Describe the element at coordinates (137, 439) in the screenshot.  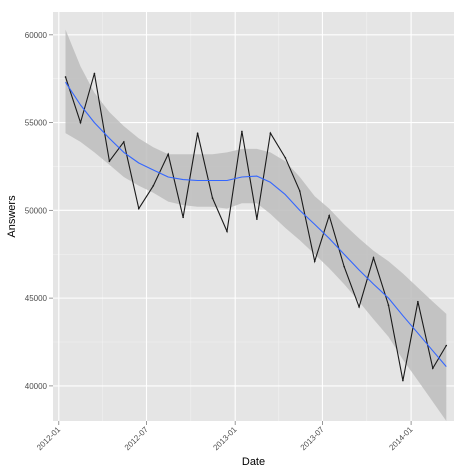
I see `x-tick-label: 2012-07` at that location.